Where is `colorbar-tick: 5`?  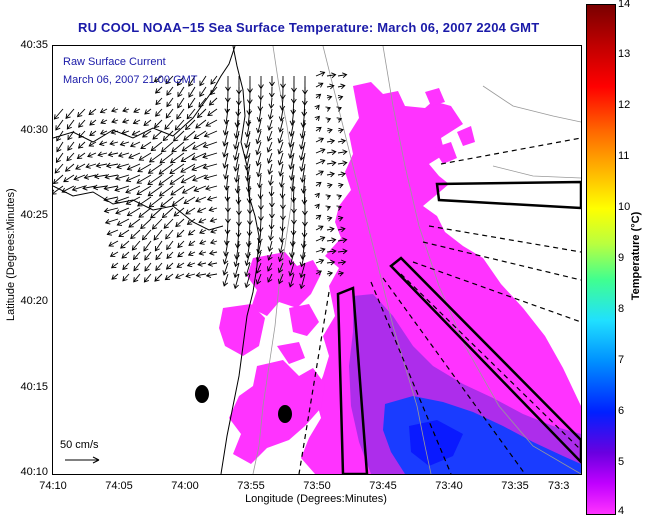 colorbar-tick: 5 is located at coordinates (621, 462).